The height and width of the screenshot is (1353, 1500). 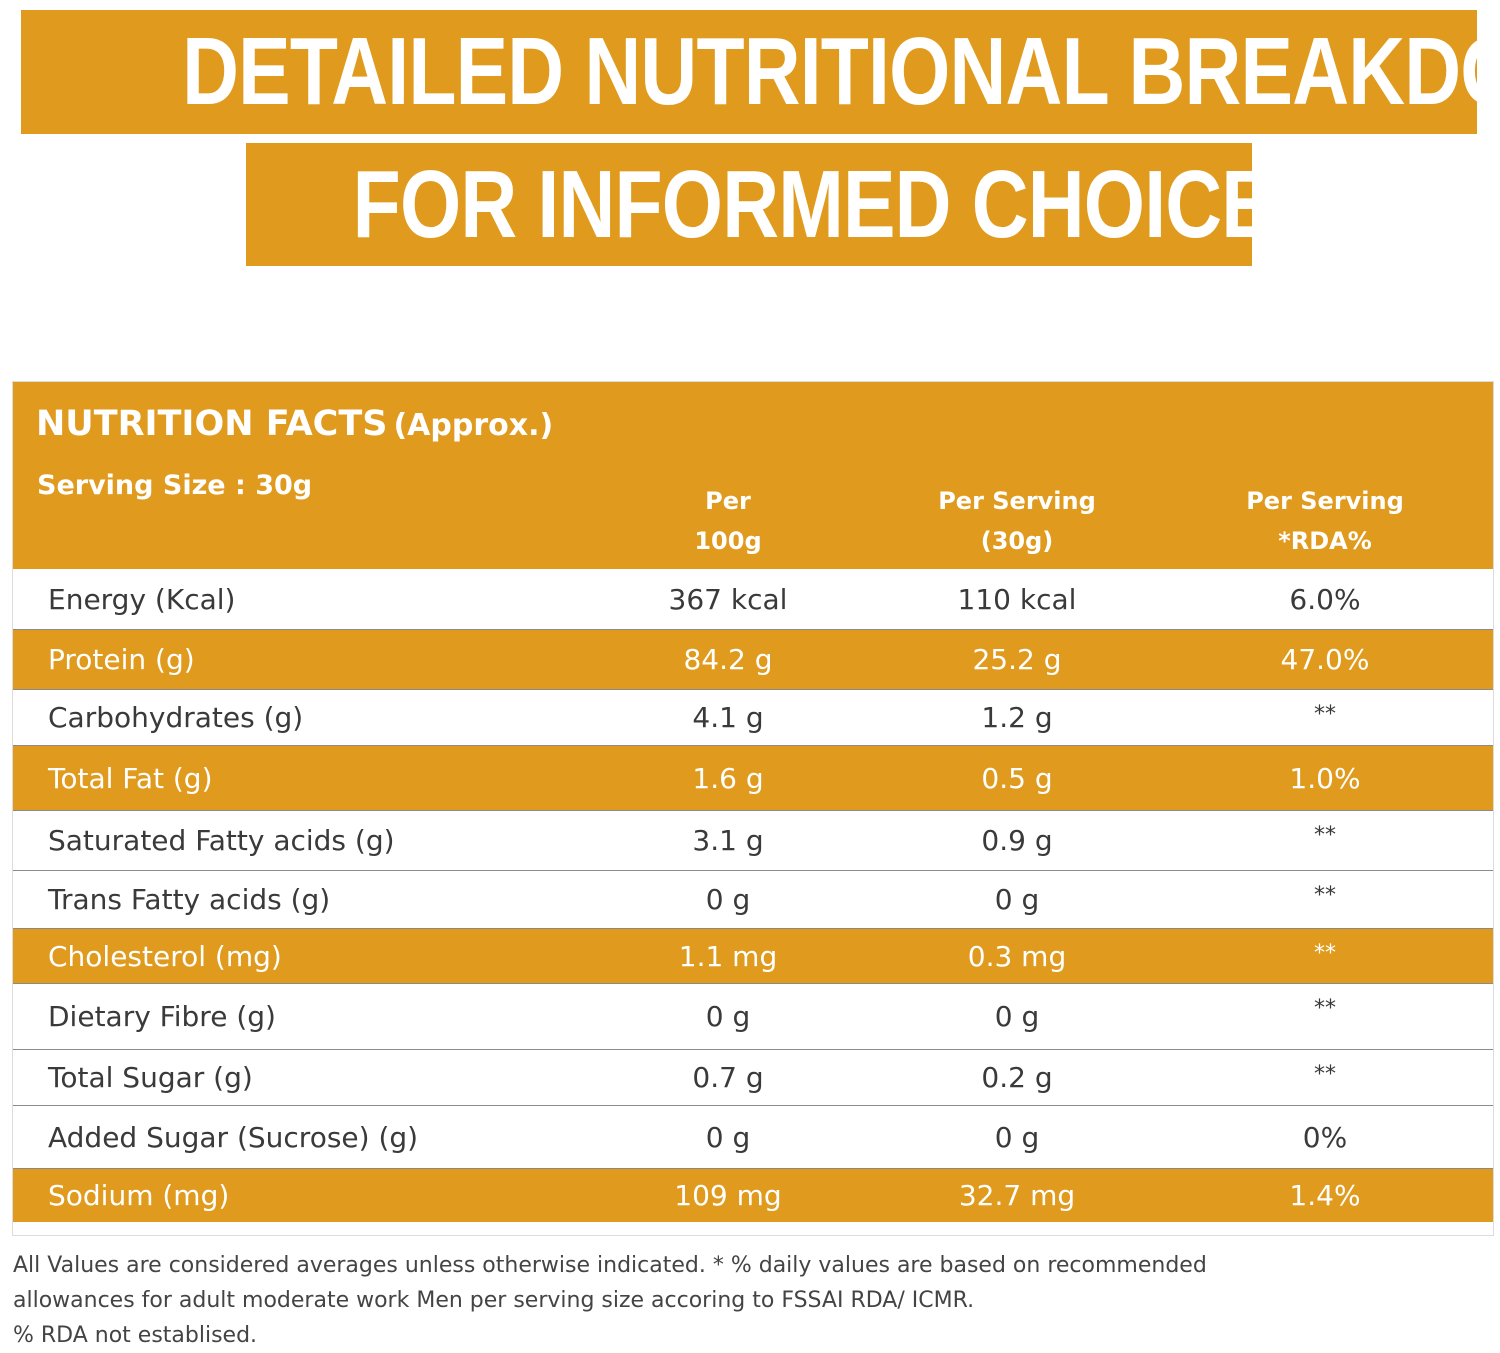 What do you see at coordinates (176, 717) in the screenshot?
I see `nutrient-name: Carbohydrates (g)` at bounding box center [176, 717].